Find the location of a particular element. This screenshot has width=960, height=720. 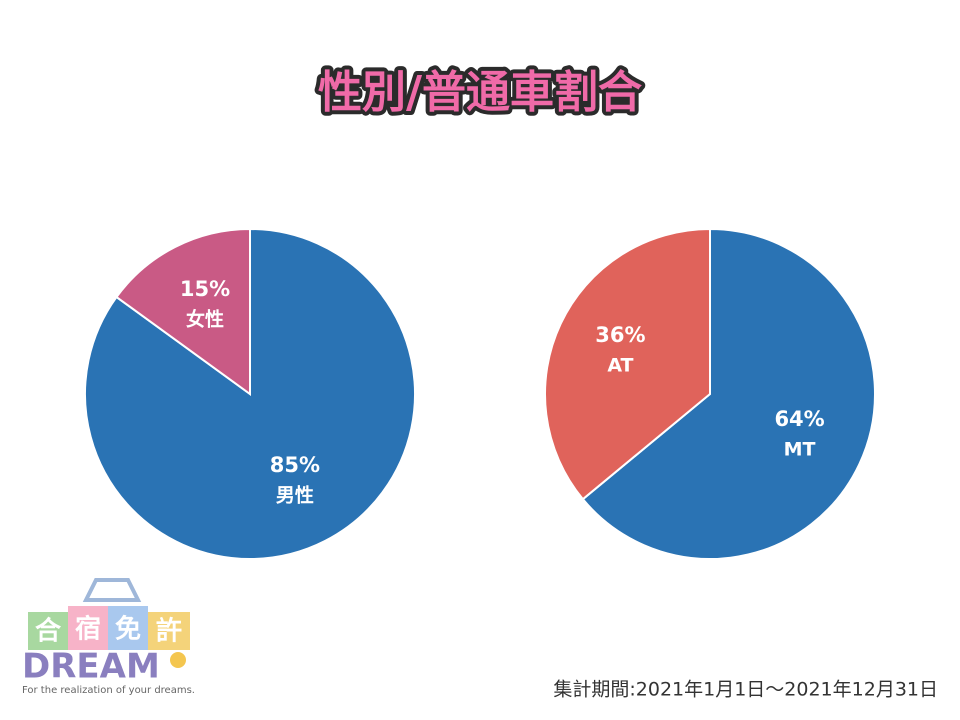

logo-pin is located at coordinates (178, 660).